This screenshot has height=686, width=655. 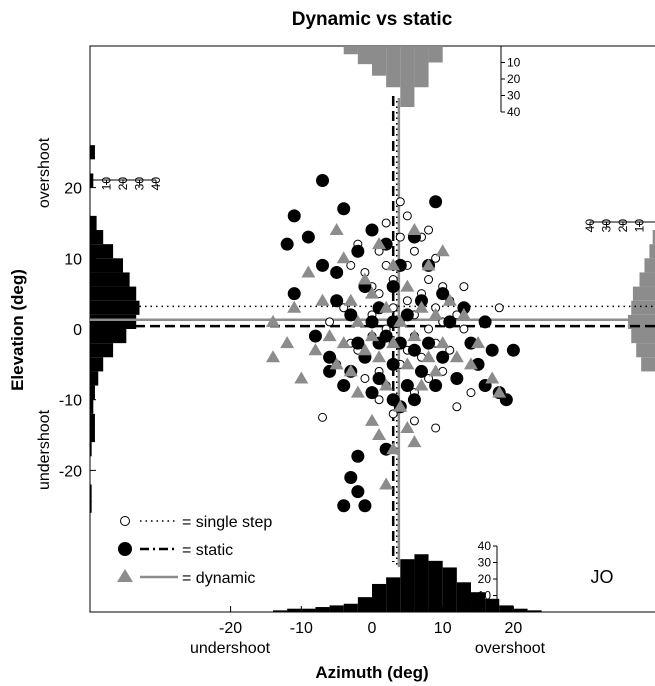 What do you see at coordinates (230, 628) in the screenshot?
I see `x-tick-label: -20` at bounding box center [230, 628].